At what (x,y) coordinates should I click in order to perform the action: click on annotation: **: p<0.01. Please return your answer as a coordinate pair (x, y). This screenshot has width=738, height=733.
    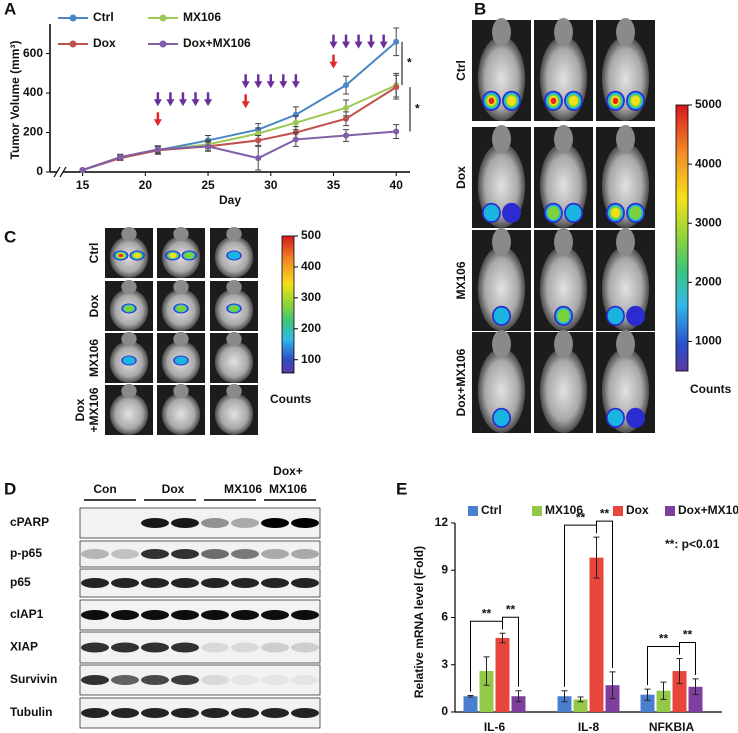
    Looking at the image, I should click on (692, 544).